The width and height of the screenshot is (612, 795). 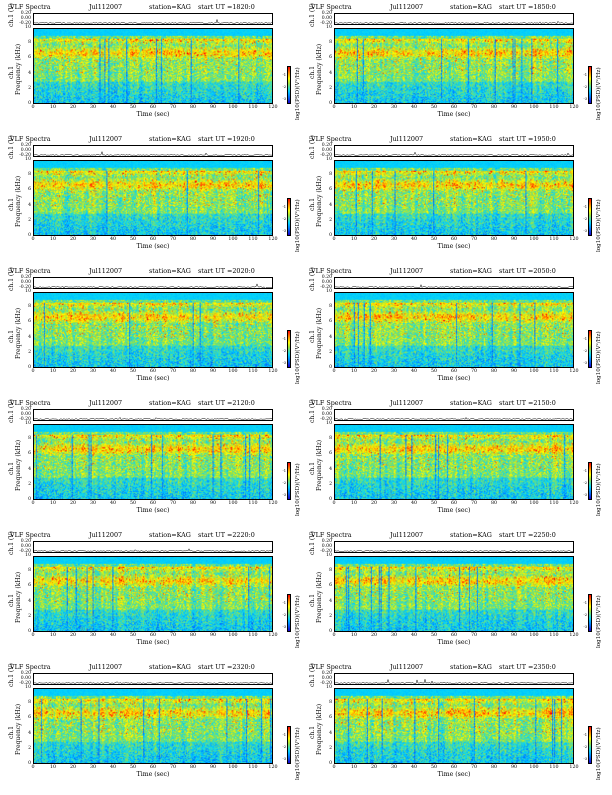 I want to click on time-xtick-label: 60, so click(x=153, y=503).